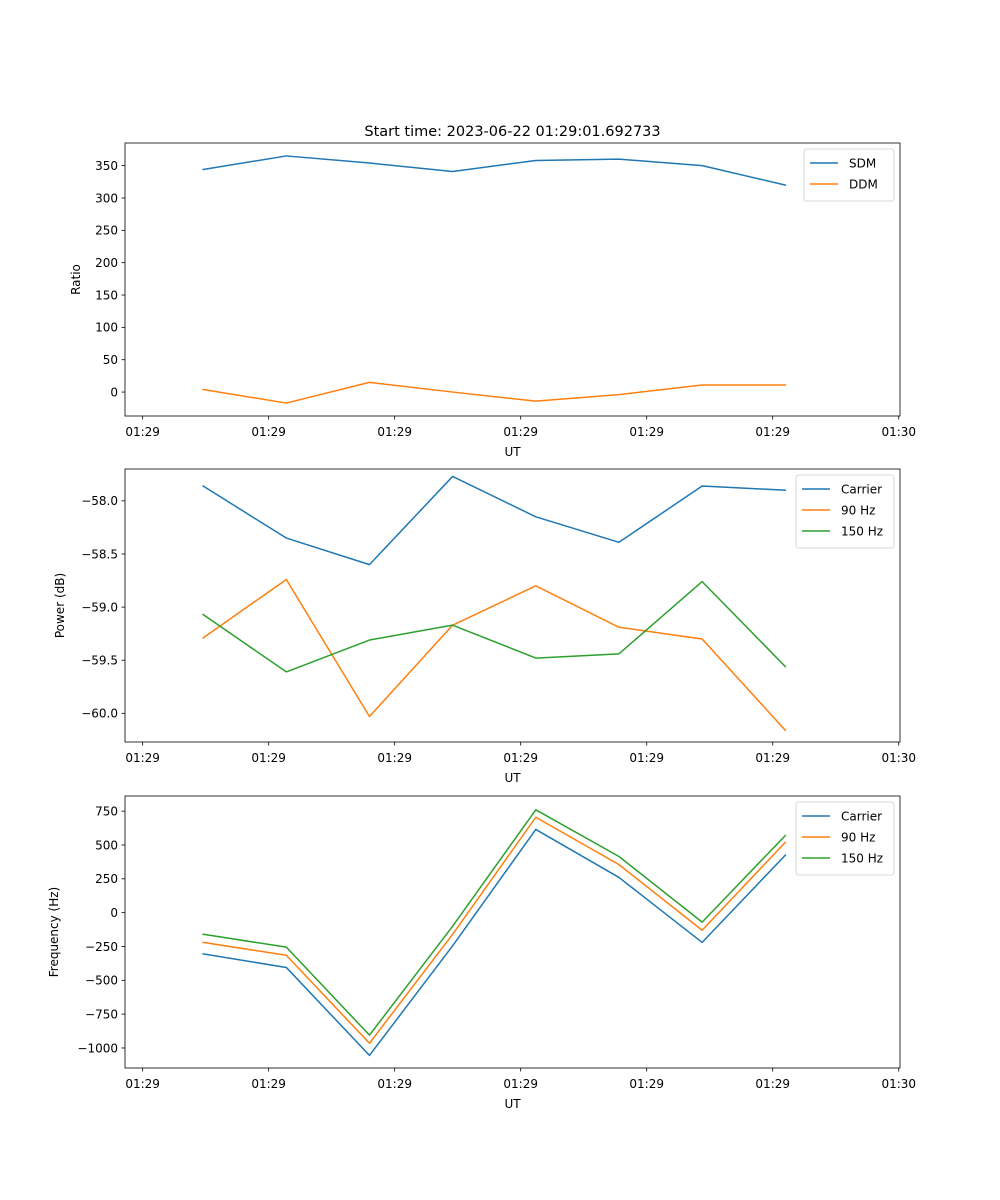 This screenshot has width=1000, height=1200. What do you see at coordinates (862, 859) in the screenshot?
I see `chart-3-legend-entry-3: 150 Hz` at bounding box center [862, 859].